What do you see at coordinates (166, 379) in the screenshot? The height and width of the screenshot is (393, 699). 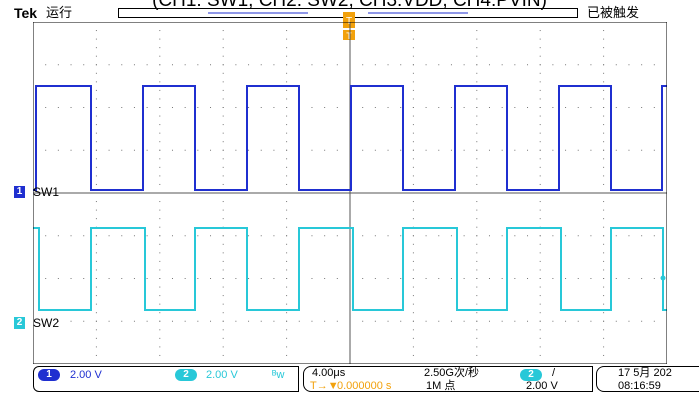 I see `vertical-settings-panel` at bounding box center [166, 379].